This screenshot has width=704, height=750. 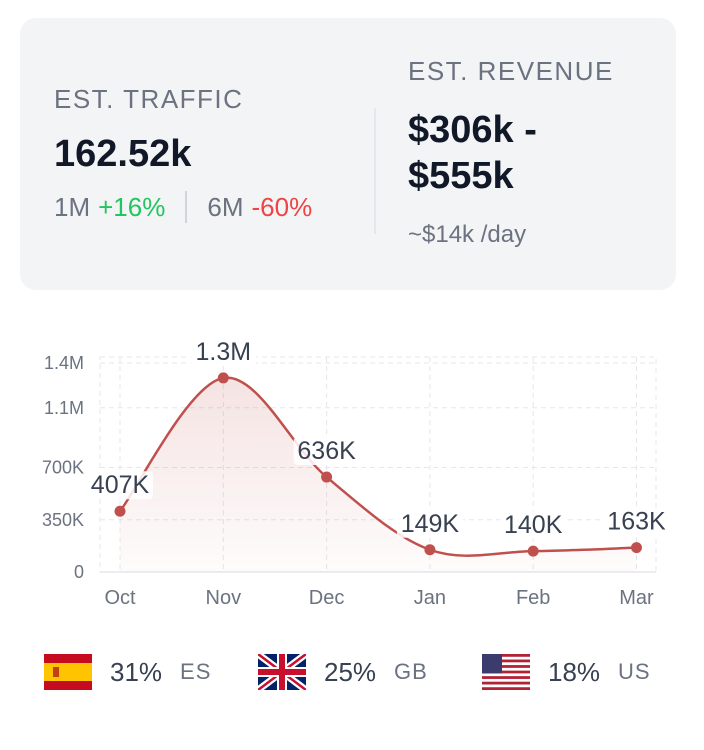 What do you see at coordinates (511, 71) in the screenshot?
I see `revenue-label: EST. REVENUE` at bounding box center [511, 71].